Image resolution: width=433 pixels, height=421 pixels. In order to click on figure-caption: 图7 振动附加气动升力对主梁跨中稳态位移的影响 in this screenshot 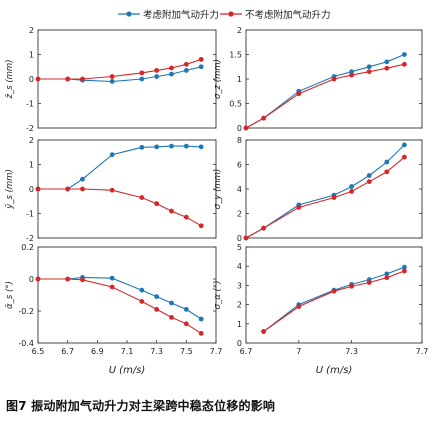, I will do `click(141, 406)`.